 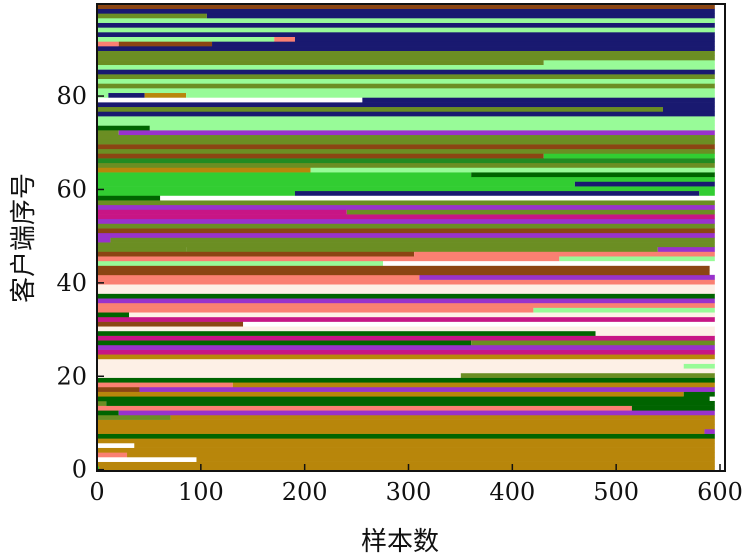 I want to click on y-axis-title: 客户端序号, so click(x=24, y=238).